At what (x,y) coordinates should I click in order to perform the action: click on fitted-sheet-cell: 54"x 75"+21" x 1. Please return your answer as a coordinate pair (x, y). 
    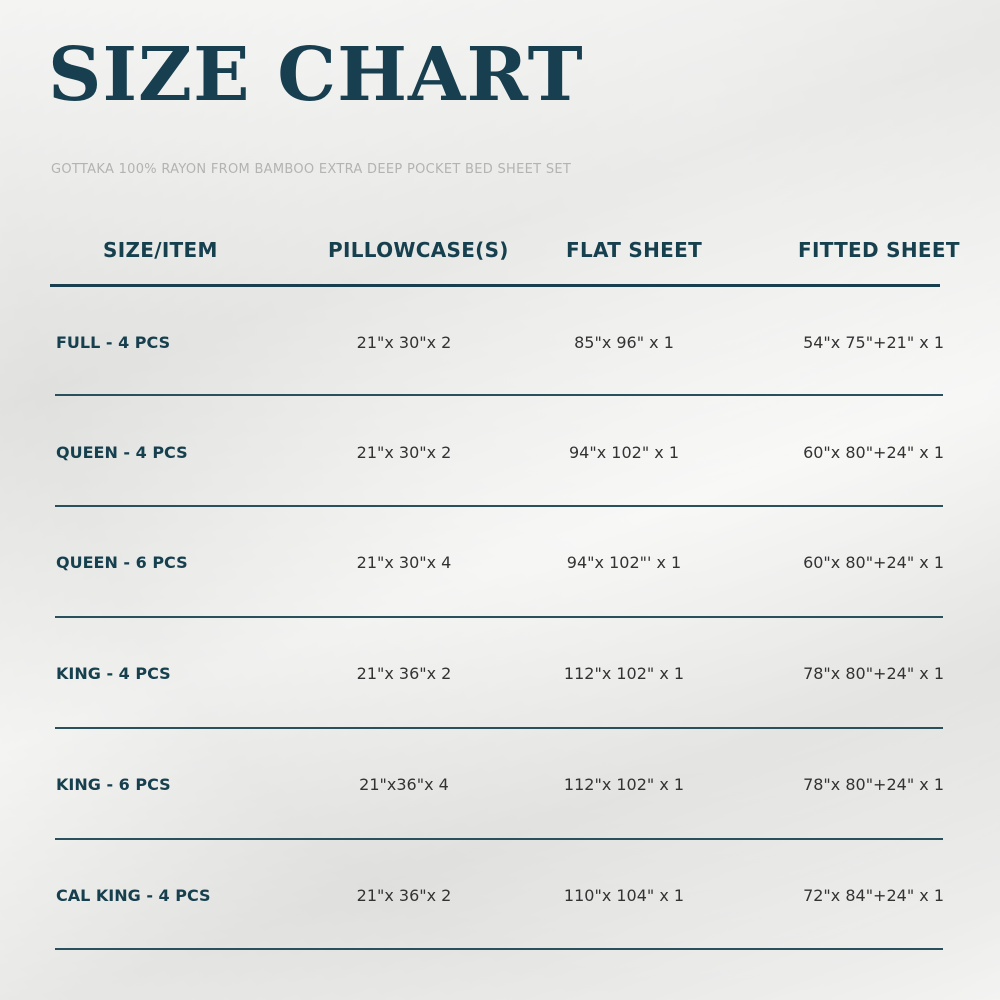
    Looking at the image, I should click on (873, 342).